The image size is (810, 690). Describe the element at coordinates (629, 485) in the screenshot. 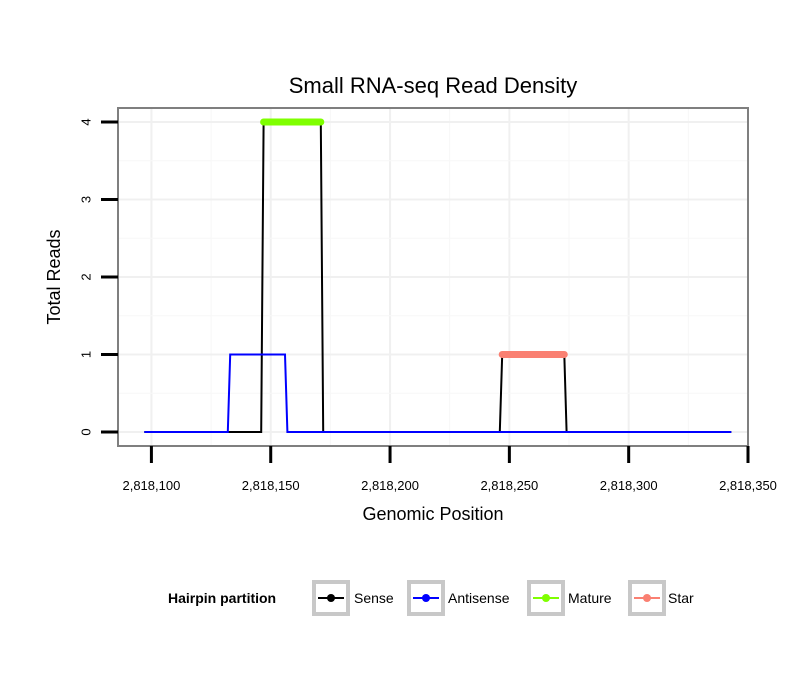

I see `x-tick-label: 2,818,300` at that location.